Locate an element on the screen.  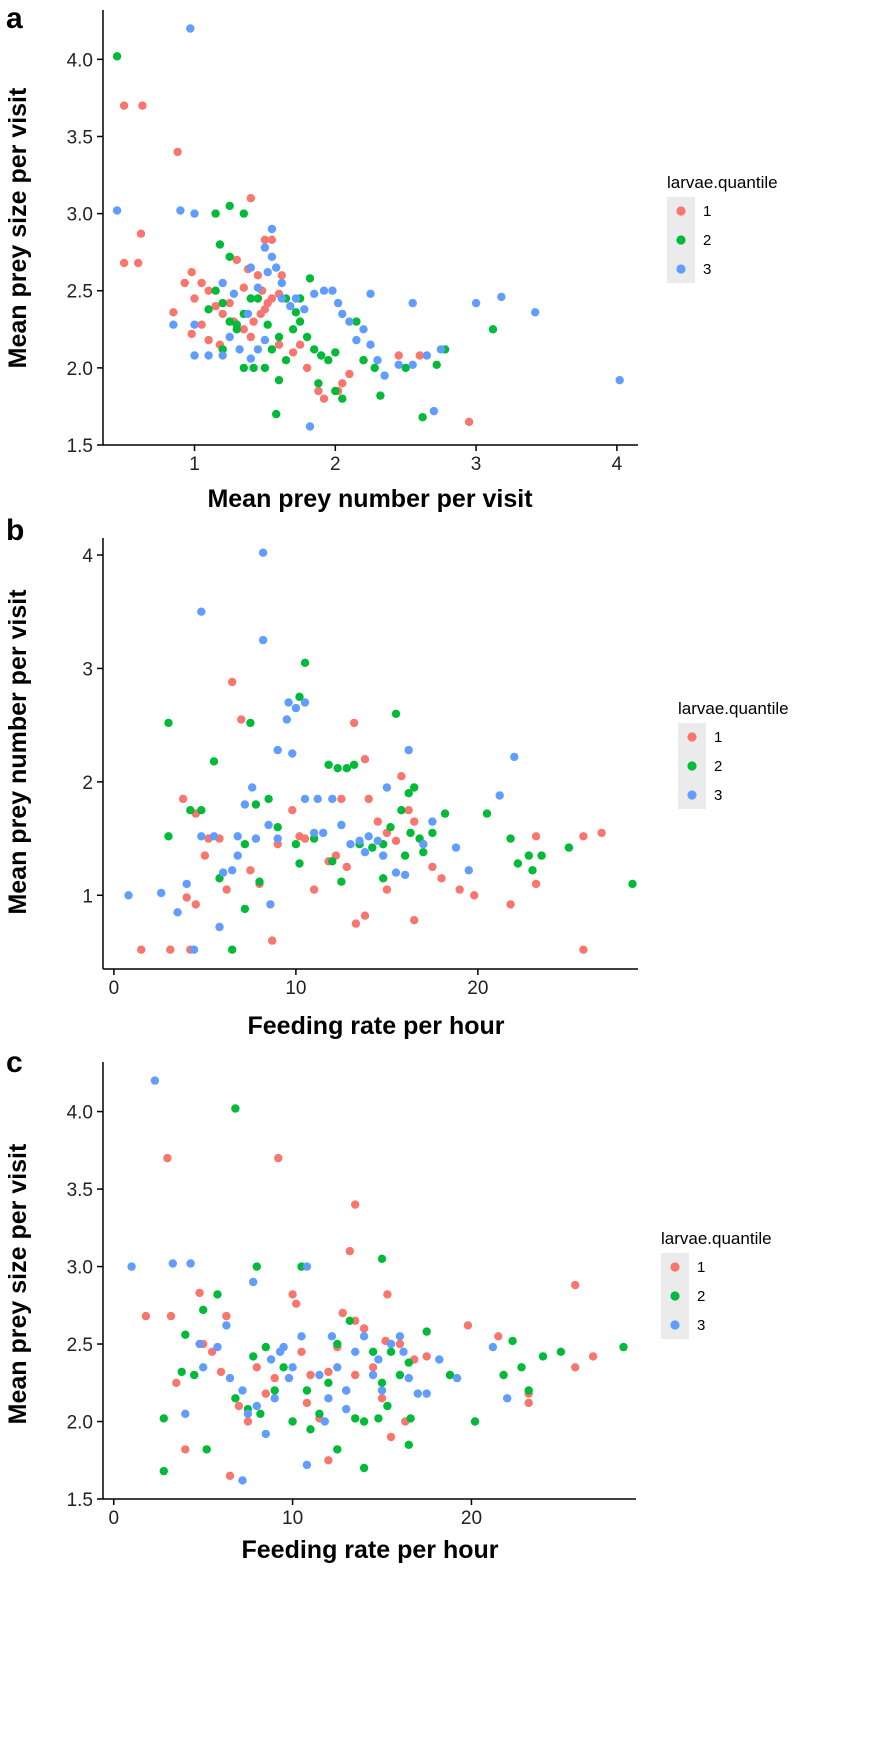
panel-b-y-ticks: 1 2 3 4 is located at coordinates (92, 726).